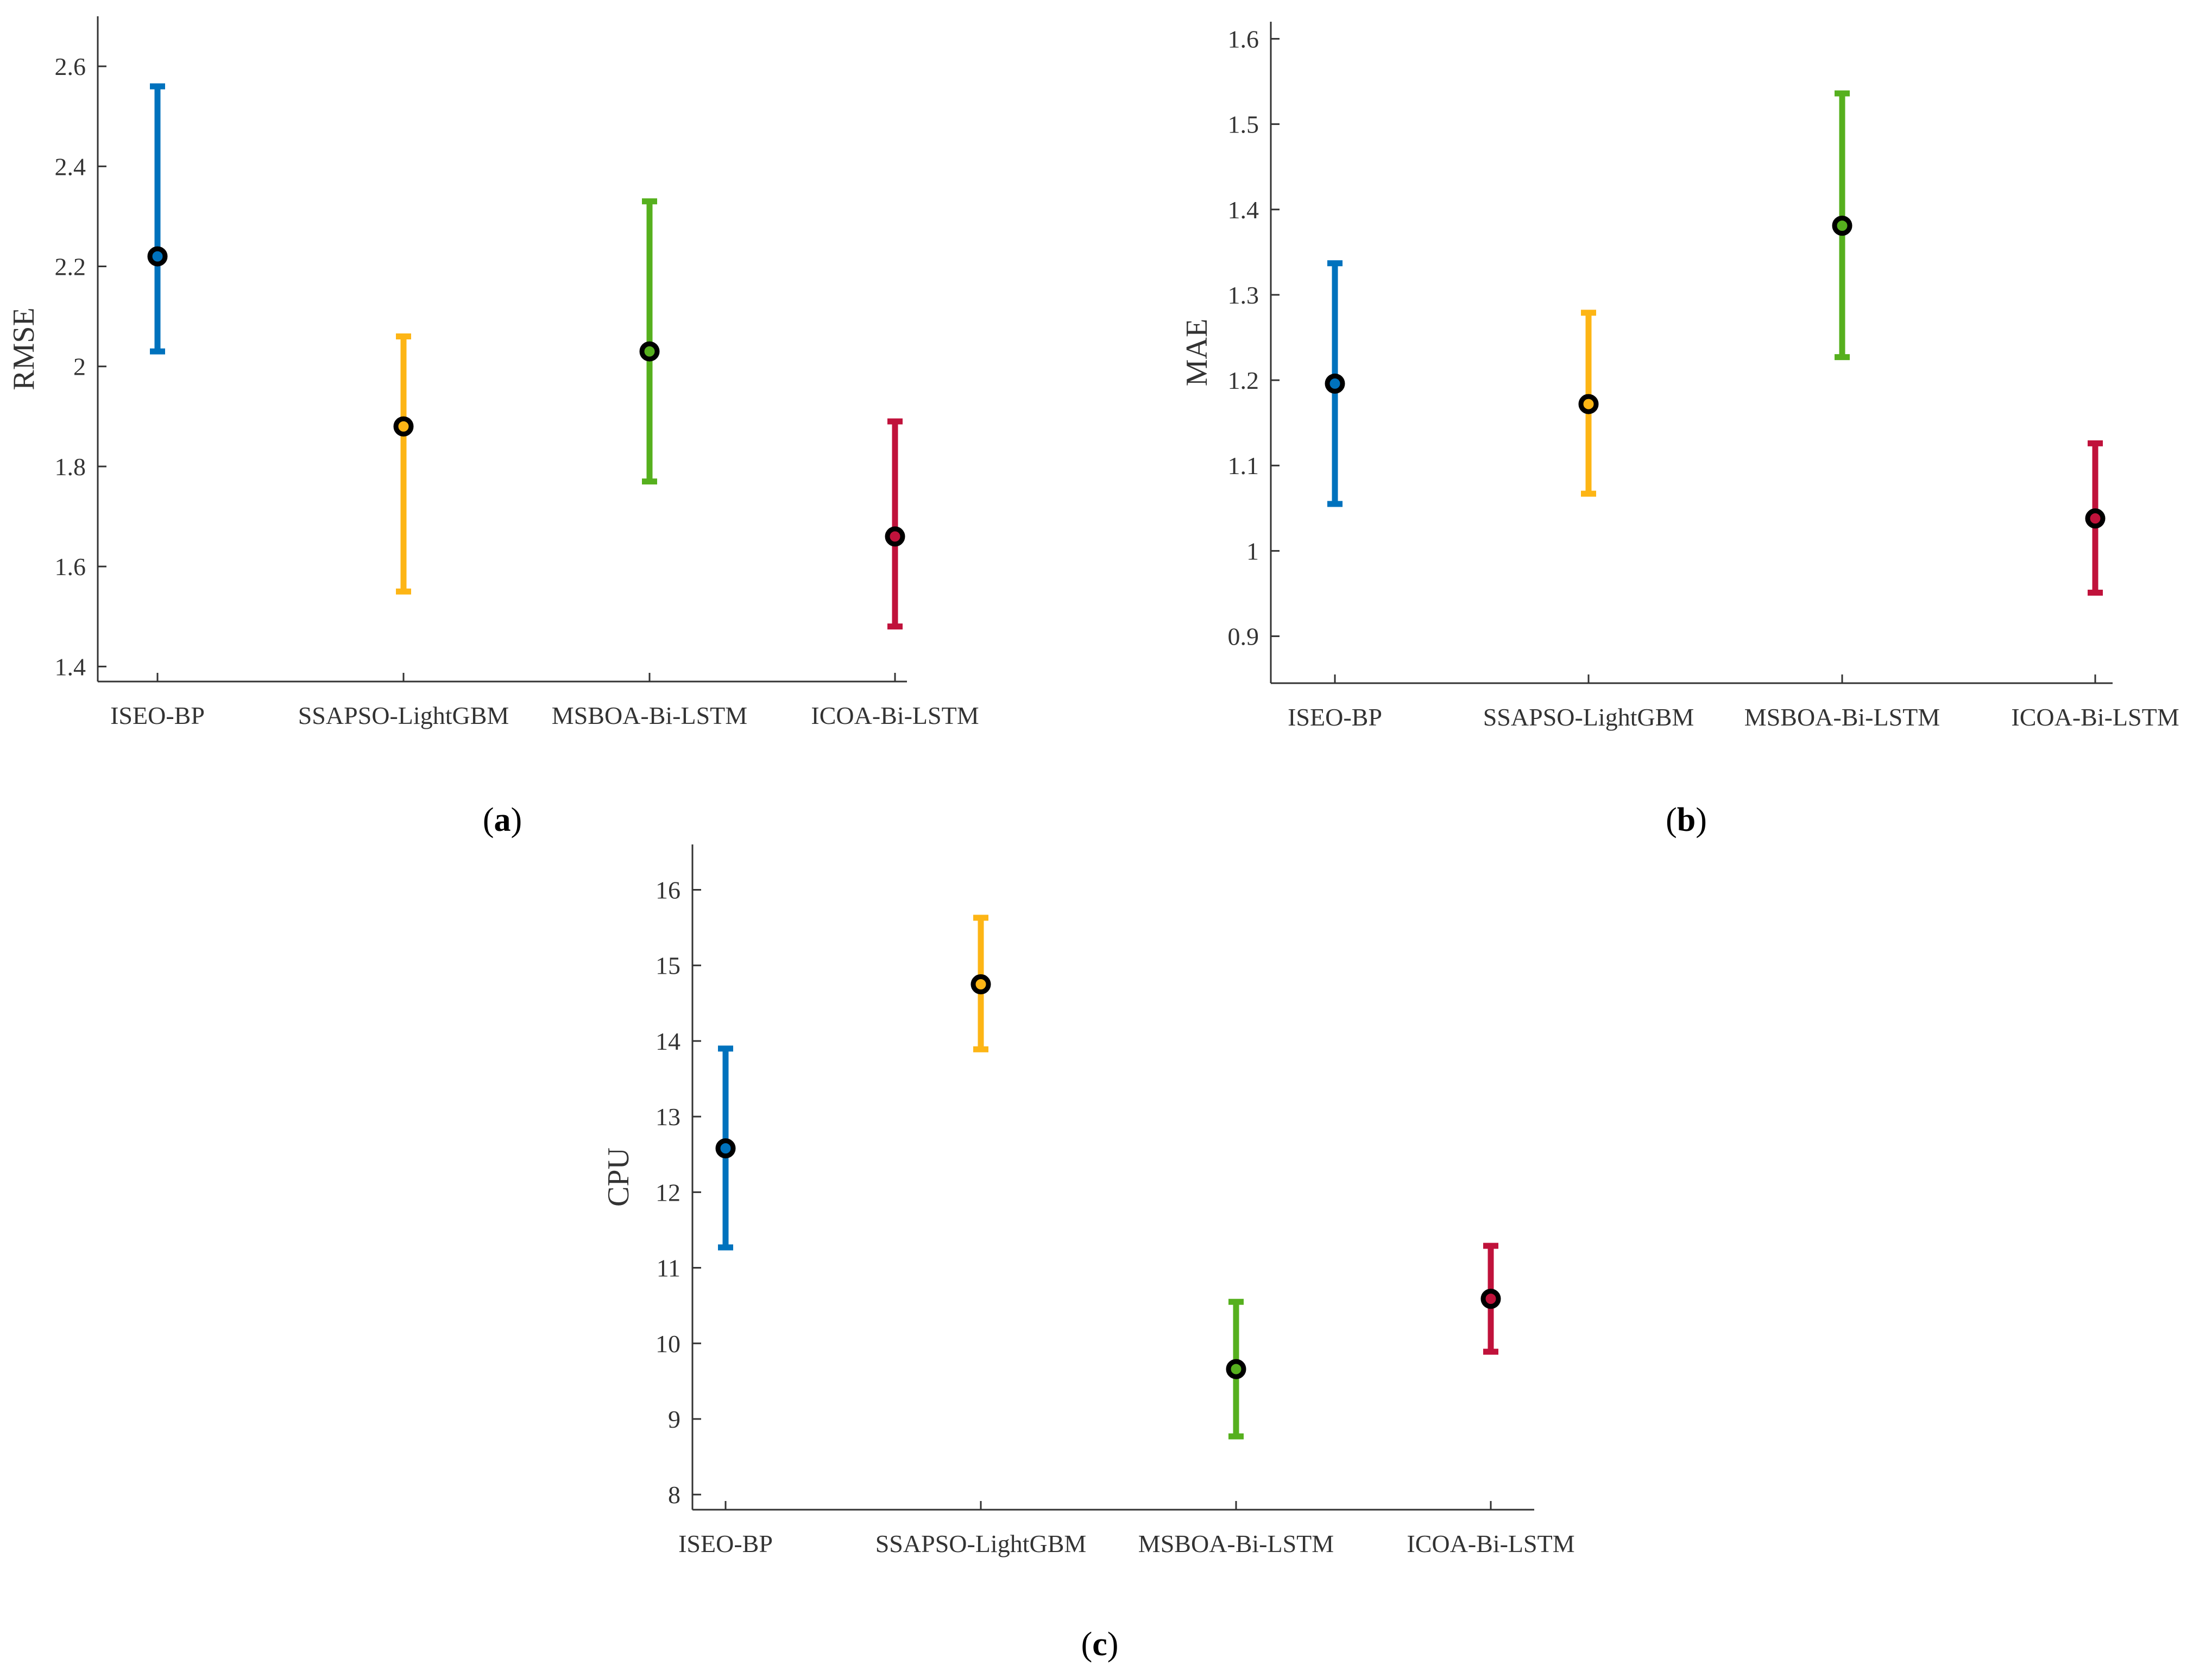 This screenshot has height=1665, width=2212. What do you see at coordinates (1243, 637) in the screenshot?
I see `y-tick-label: 0.9` at bounding box center [1243, 637].